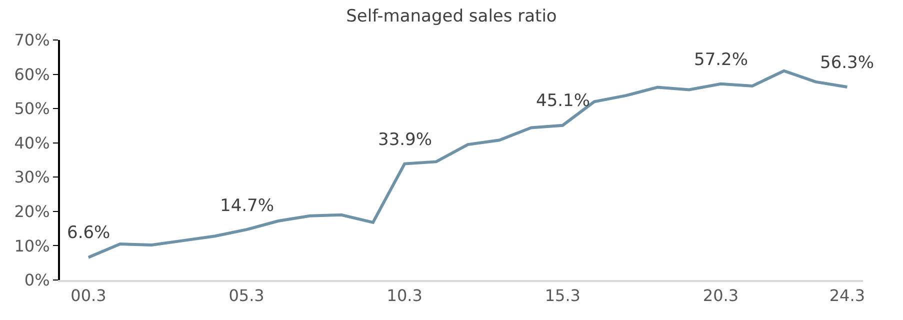 This screenshot has height=320, width=903. Describe the element at coordinates (405, 140) in the screenshot. I see `data-label: 33.9%` at that location.